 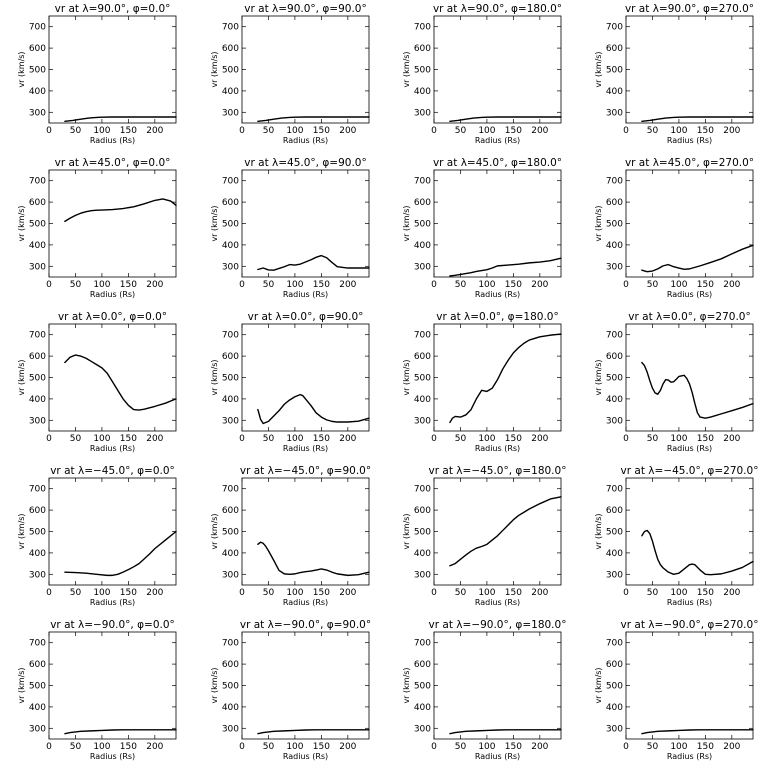 I want to click on panel-title: vr at λ=45.0°, φ=180.0°, so click(x=497, y=163).